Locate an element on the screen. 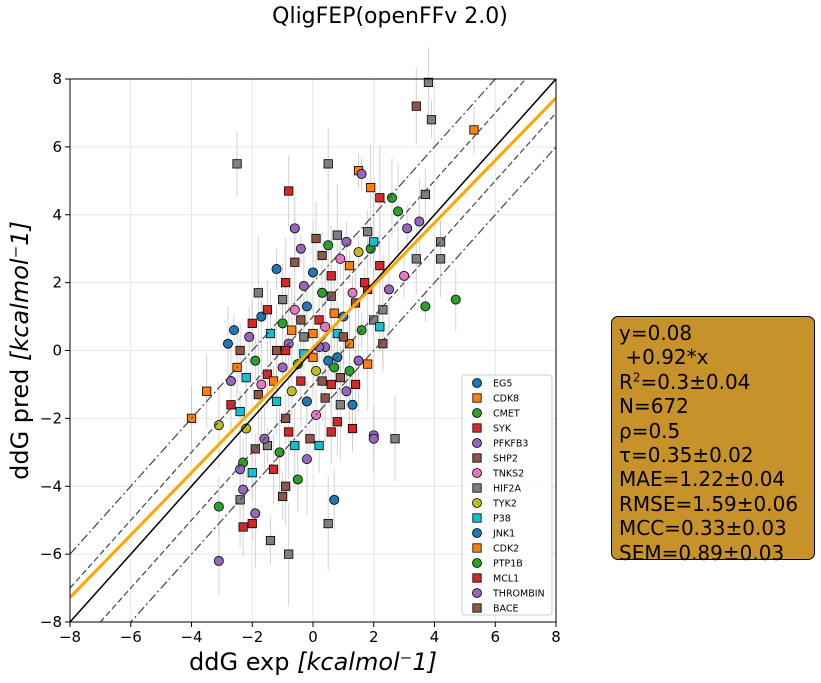 The image size is (821, 683). spearman-rho: ρ=0.5 is located at coordinates (650, 430).